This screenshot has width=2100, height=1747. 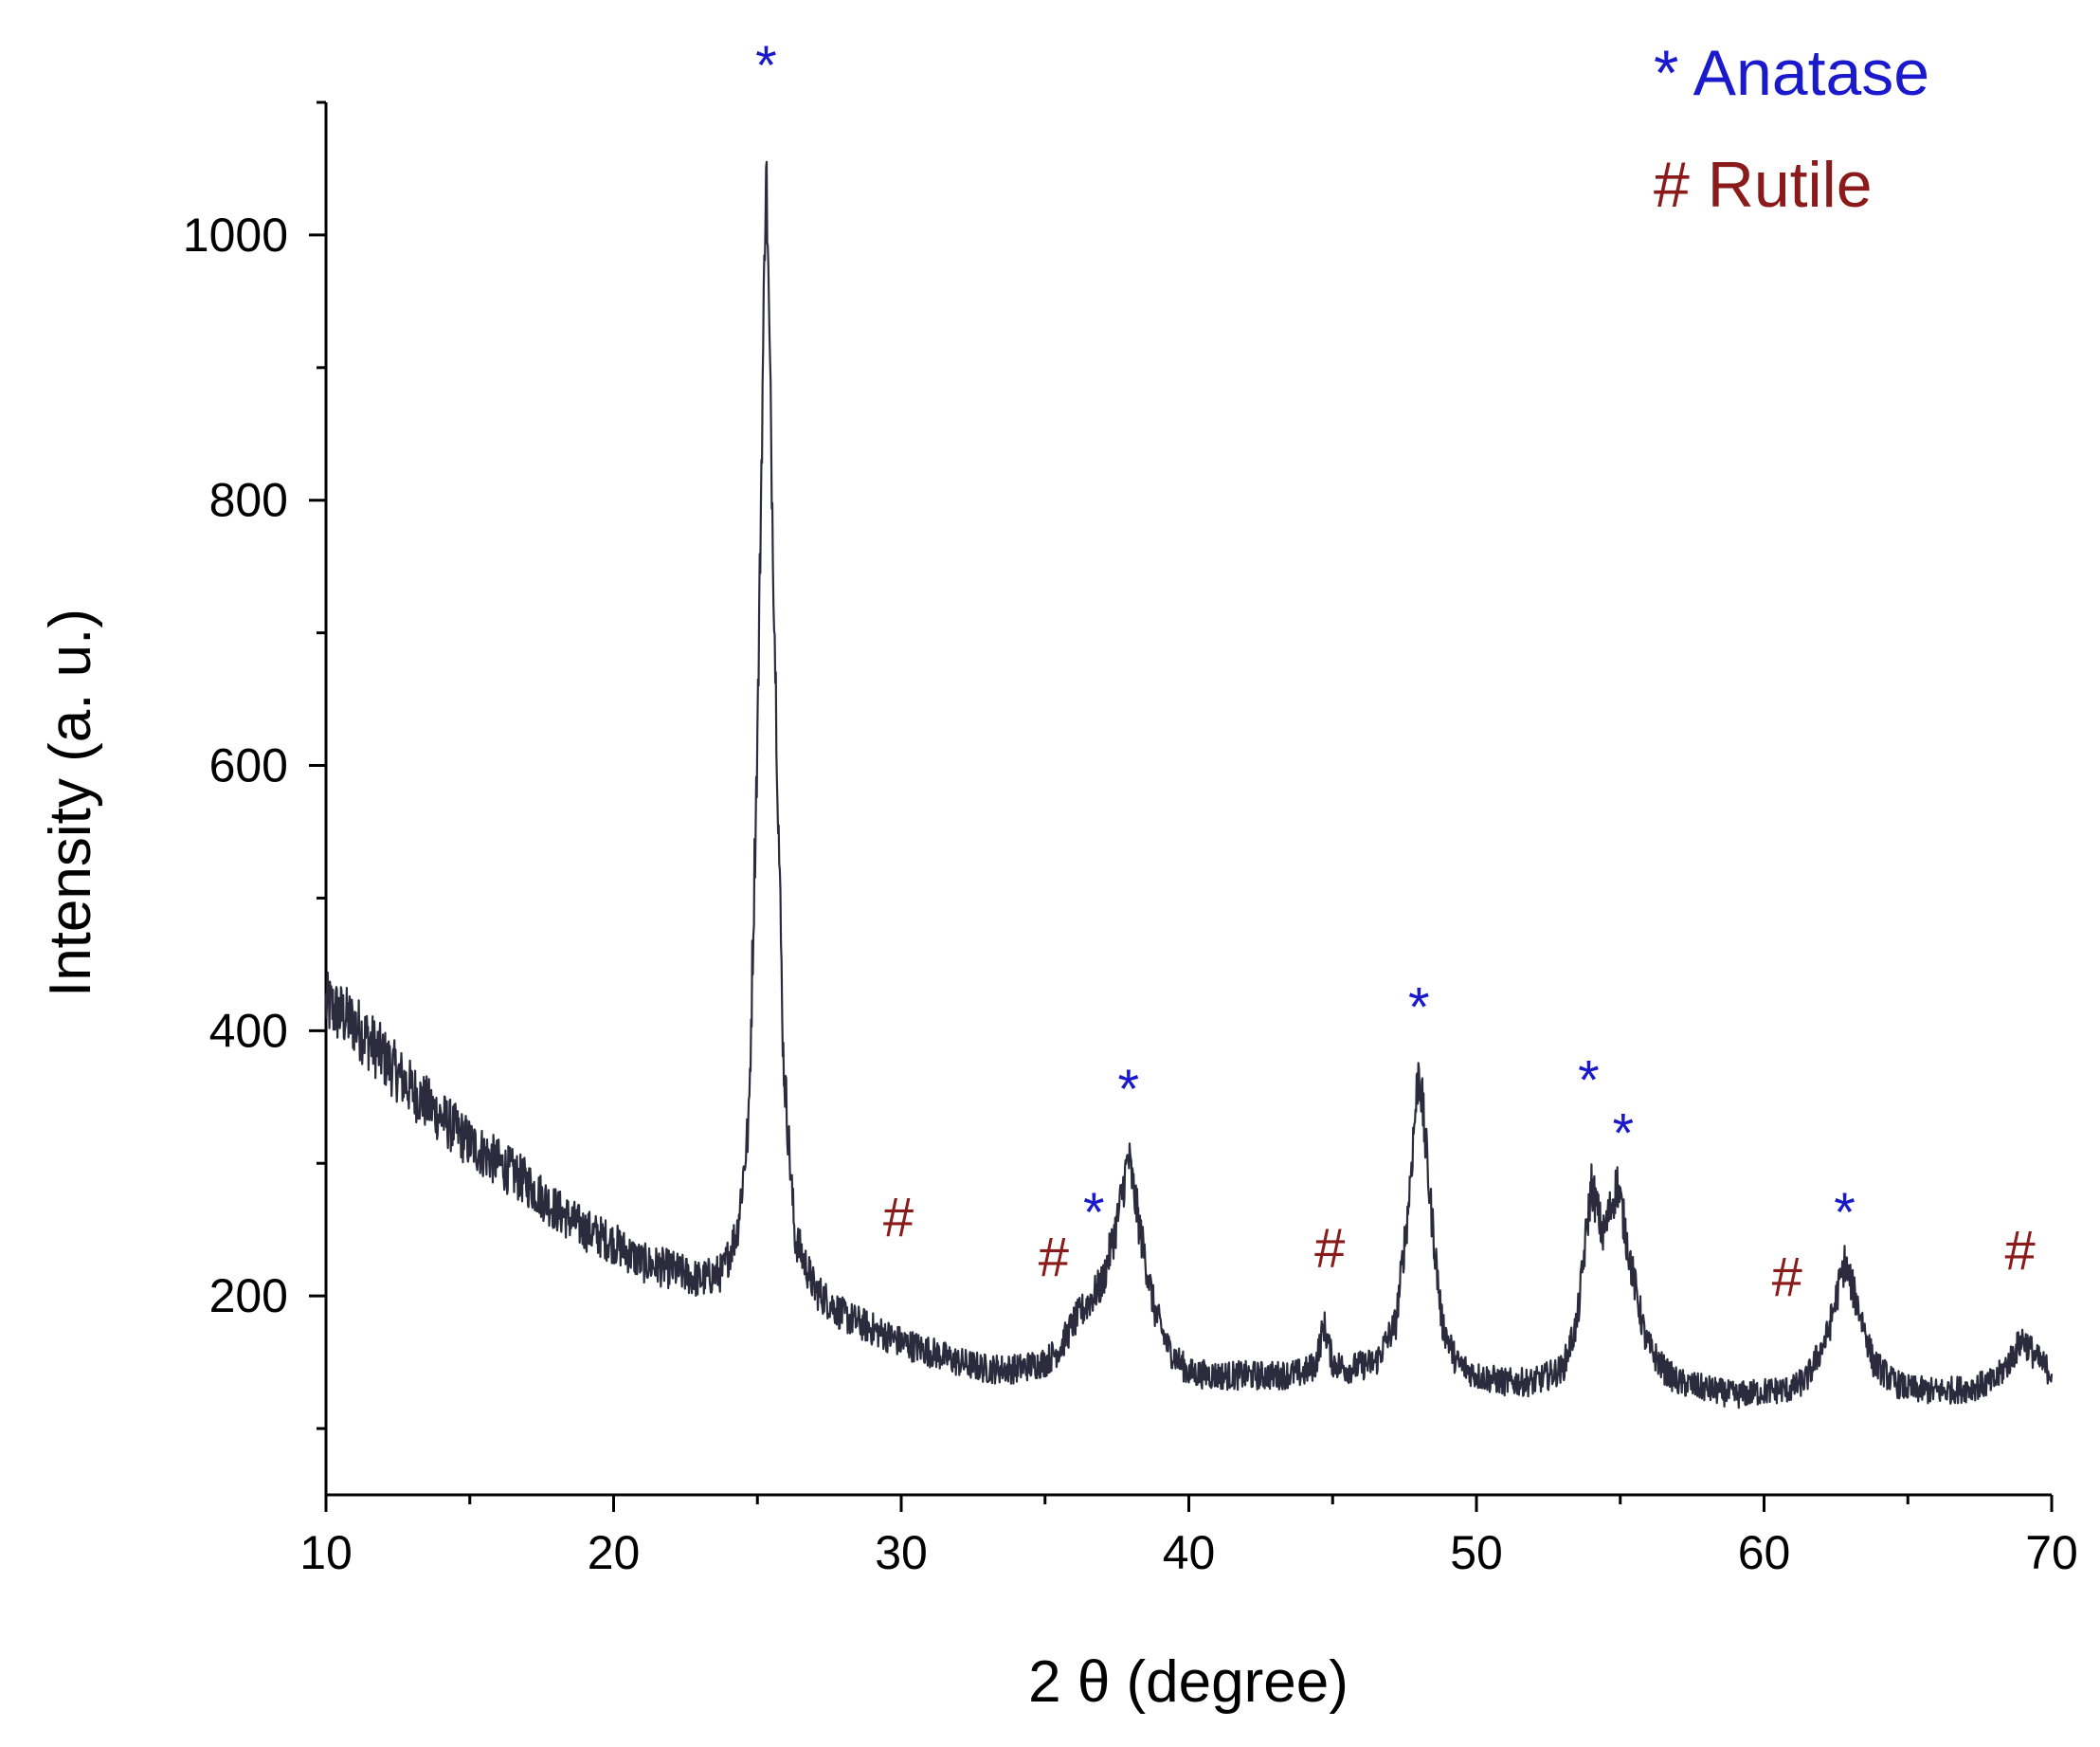 I want to click on x-tick-label: 20, so click(x=615, y=1552).